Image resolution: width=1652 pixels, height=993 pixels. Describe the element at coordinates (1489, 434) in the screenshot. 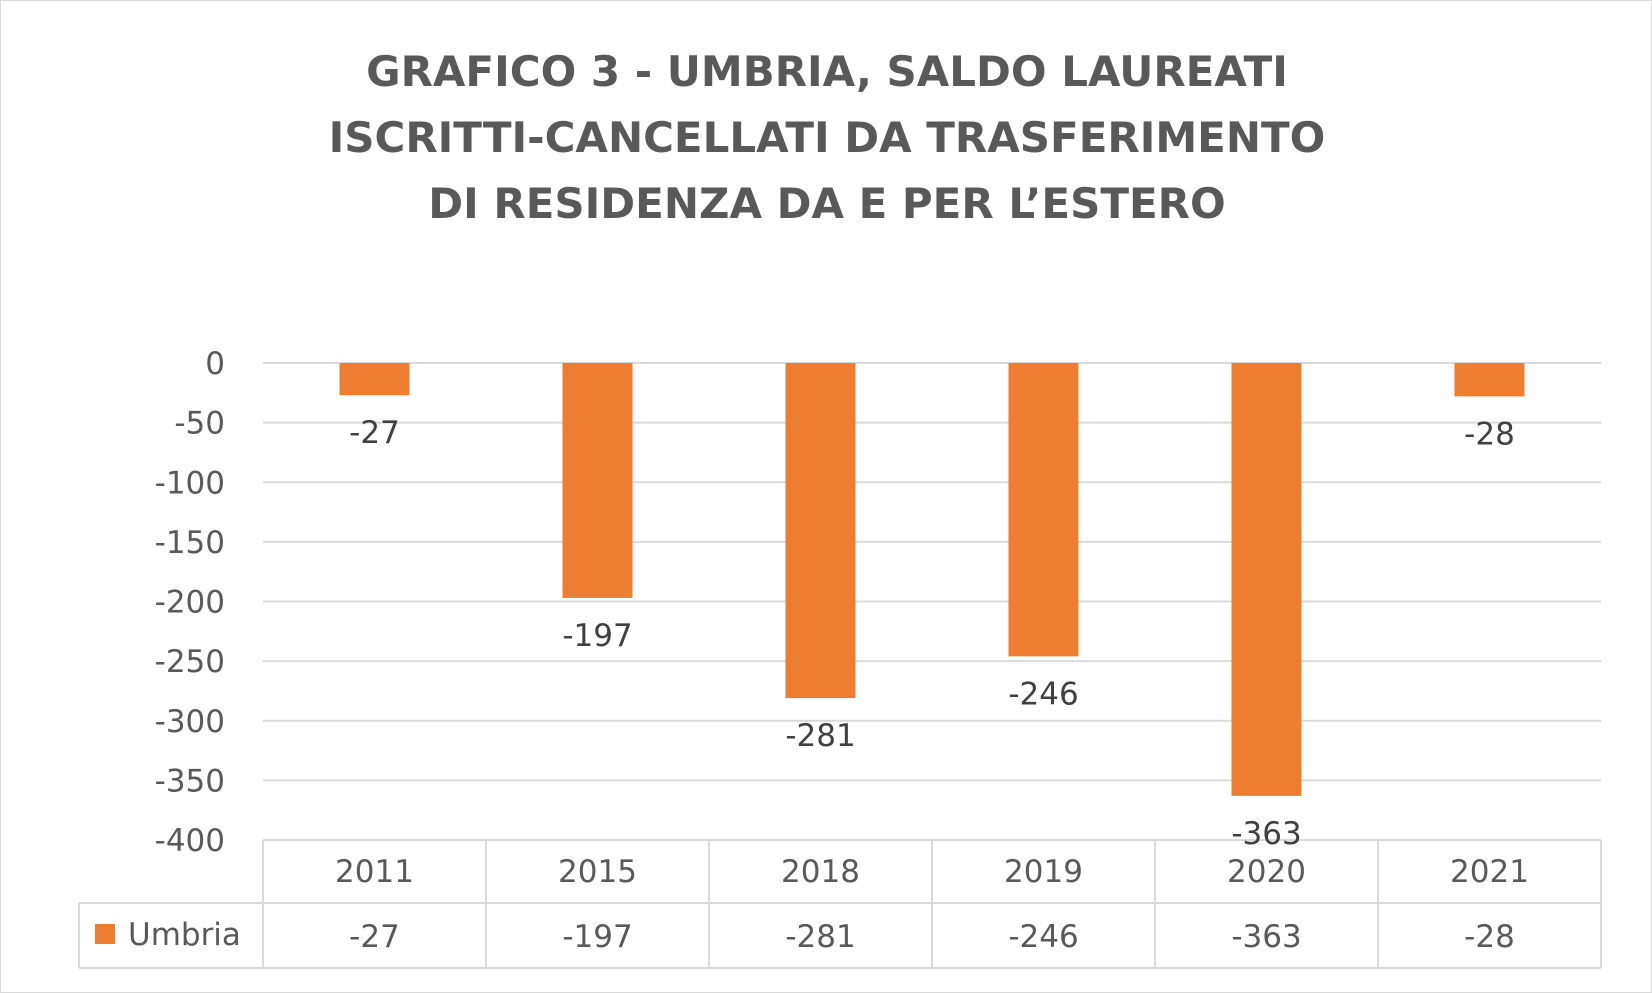

I see `data-label: -28` at that location.